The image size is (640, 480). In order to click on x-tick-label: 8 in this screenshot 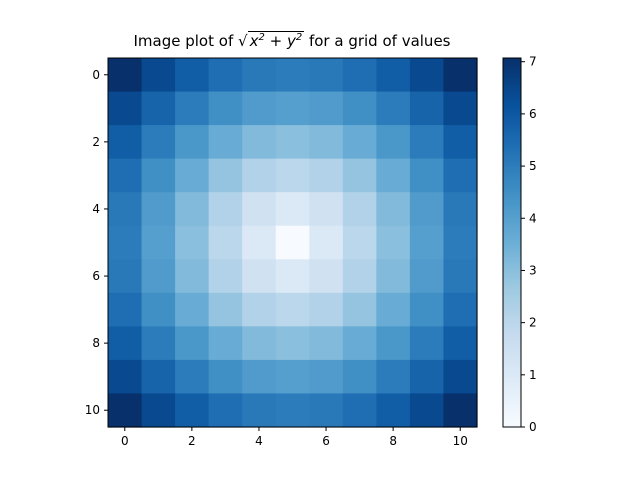, I will do `click(393, 441)`.